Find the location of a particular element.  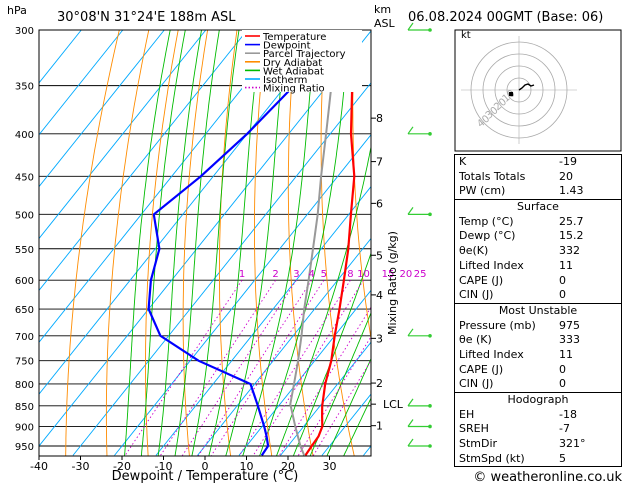

pressure-tick-label: 750 is located at coordinates (24, 362).